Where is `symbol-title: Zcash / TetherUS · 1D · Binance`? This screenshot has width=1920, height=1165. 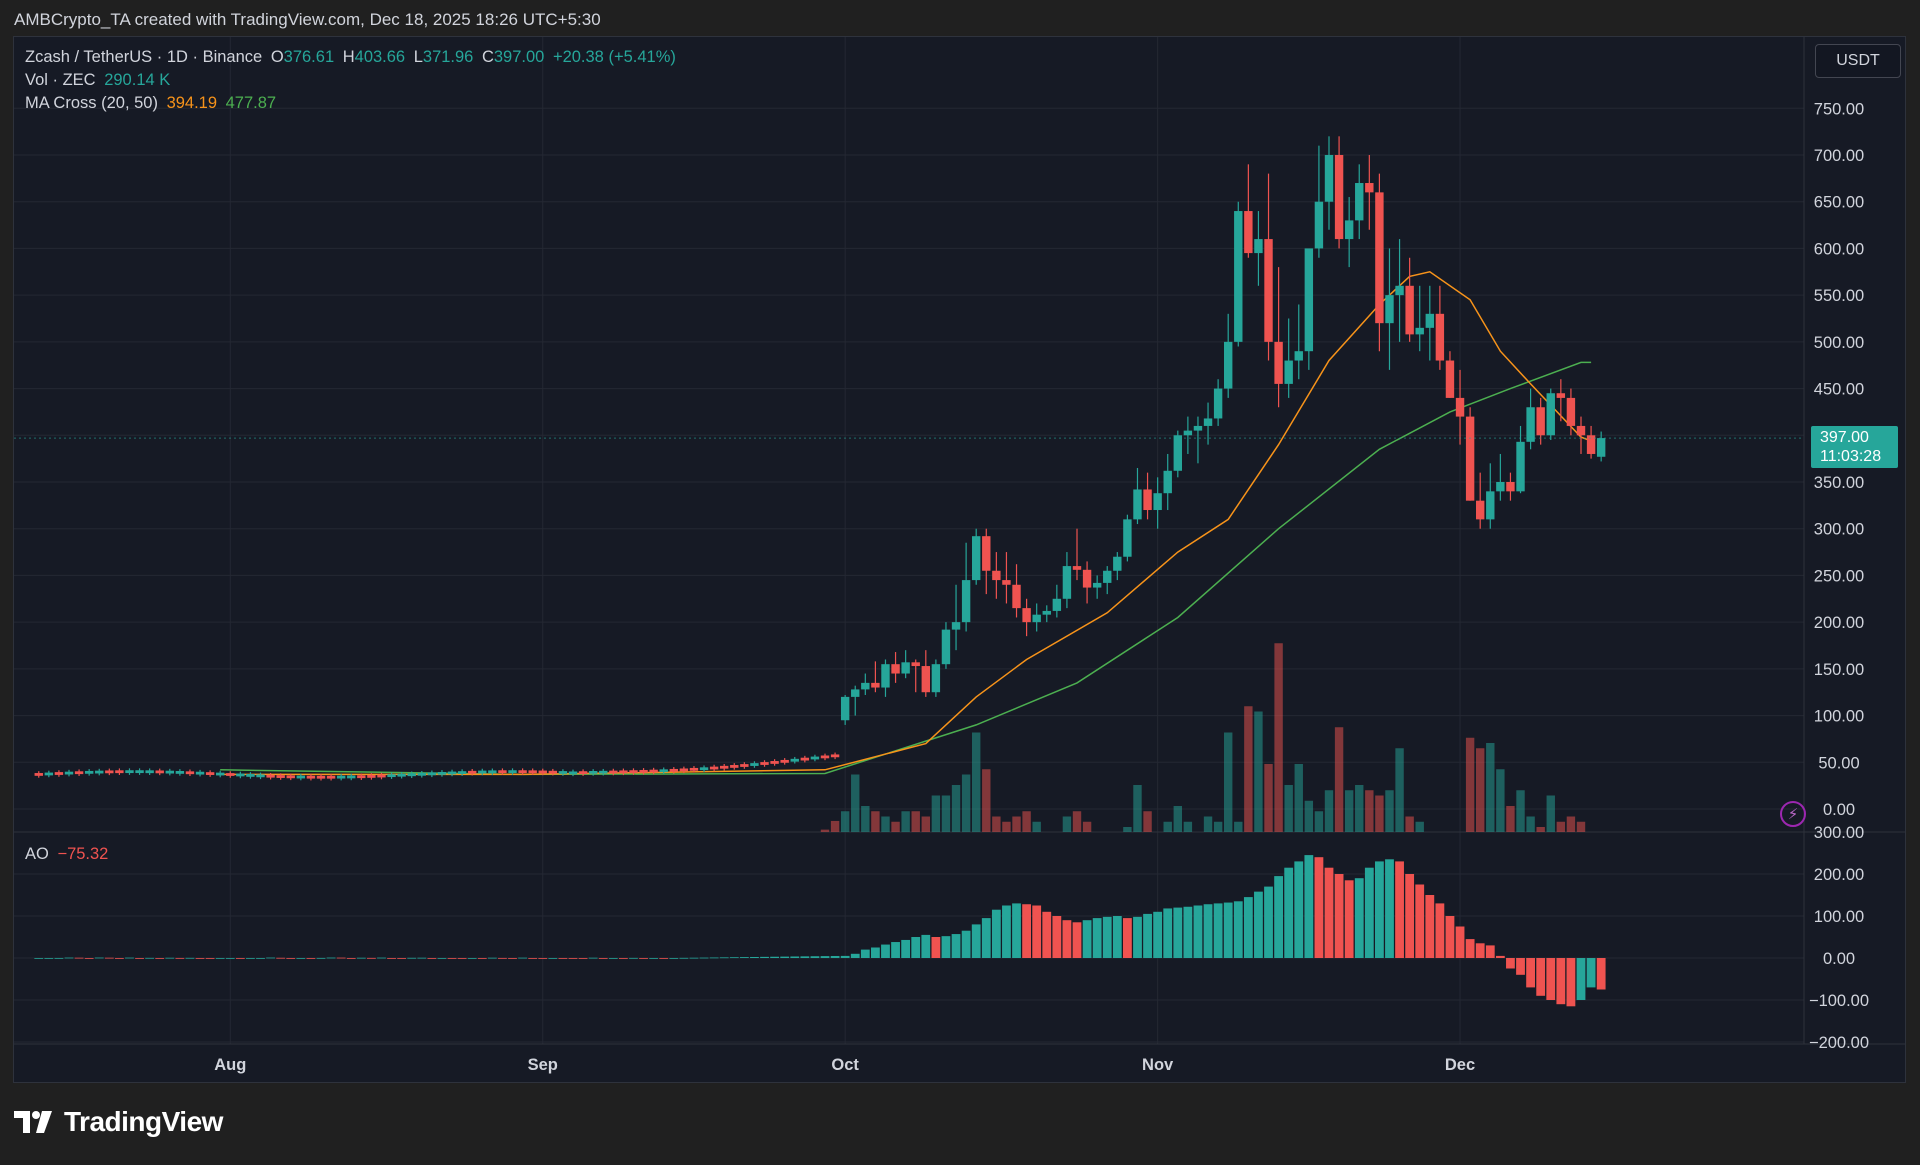 symbol-title: Zcash / TetherUS · 1D · Binance is located at coordinates (144, 57).